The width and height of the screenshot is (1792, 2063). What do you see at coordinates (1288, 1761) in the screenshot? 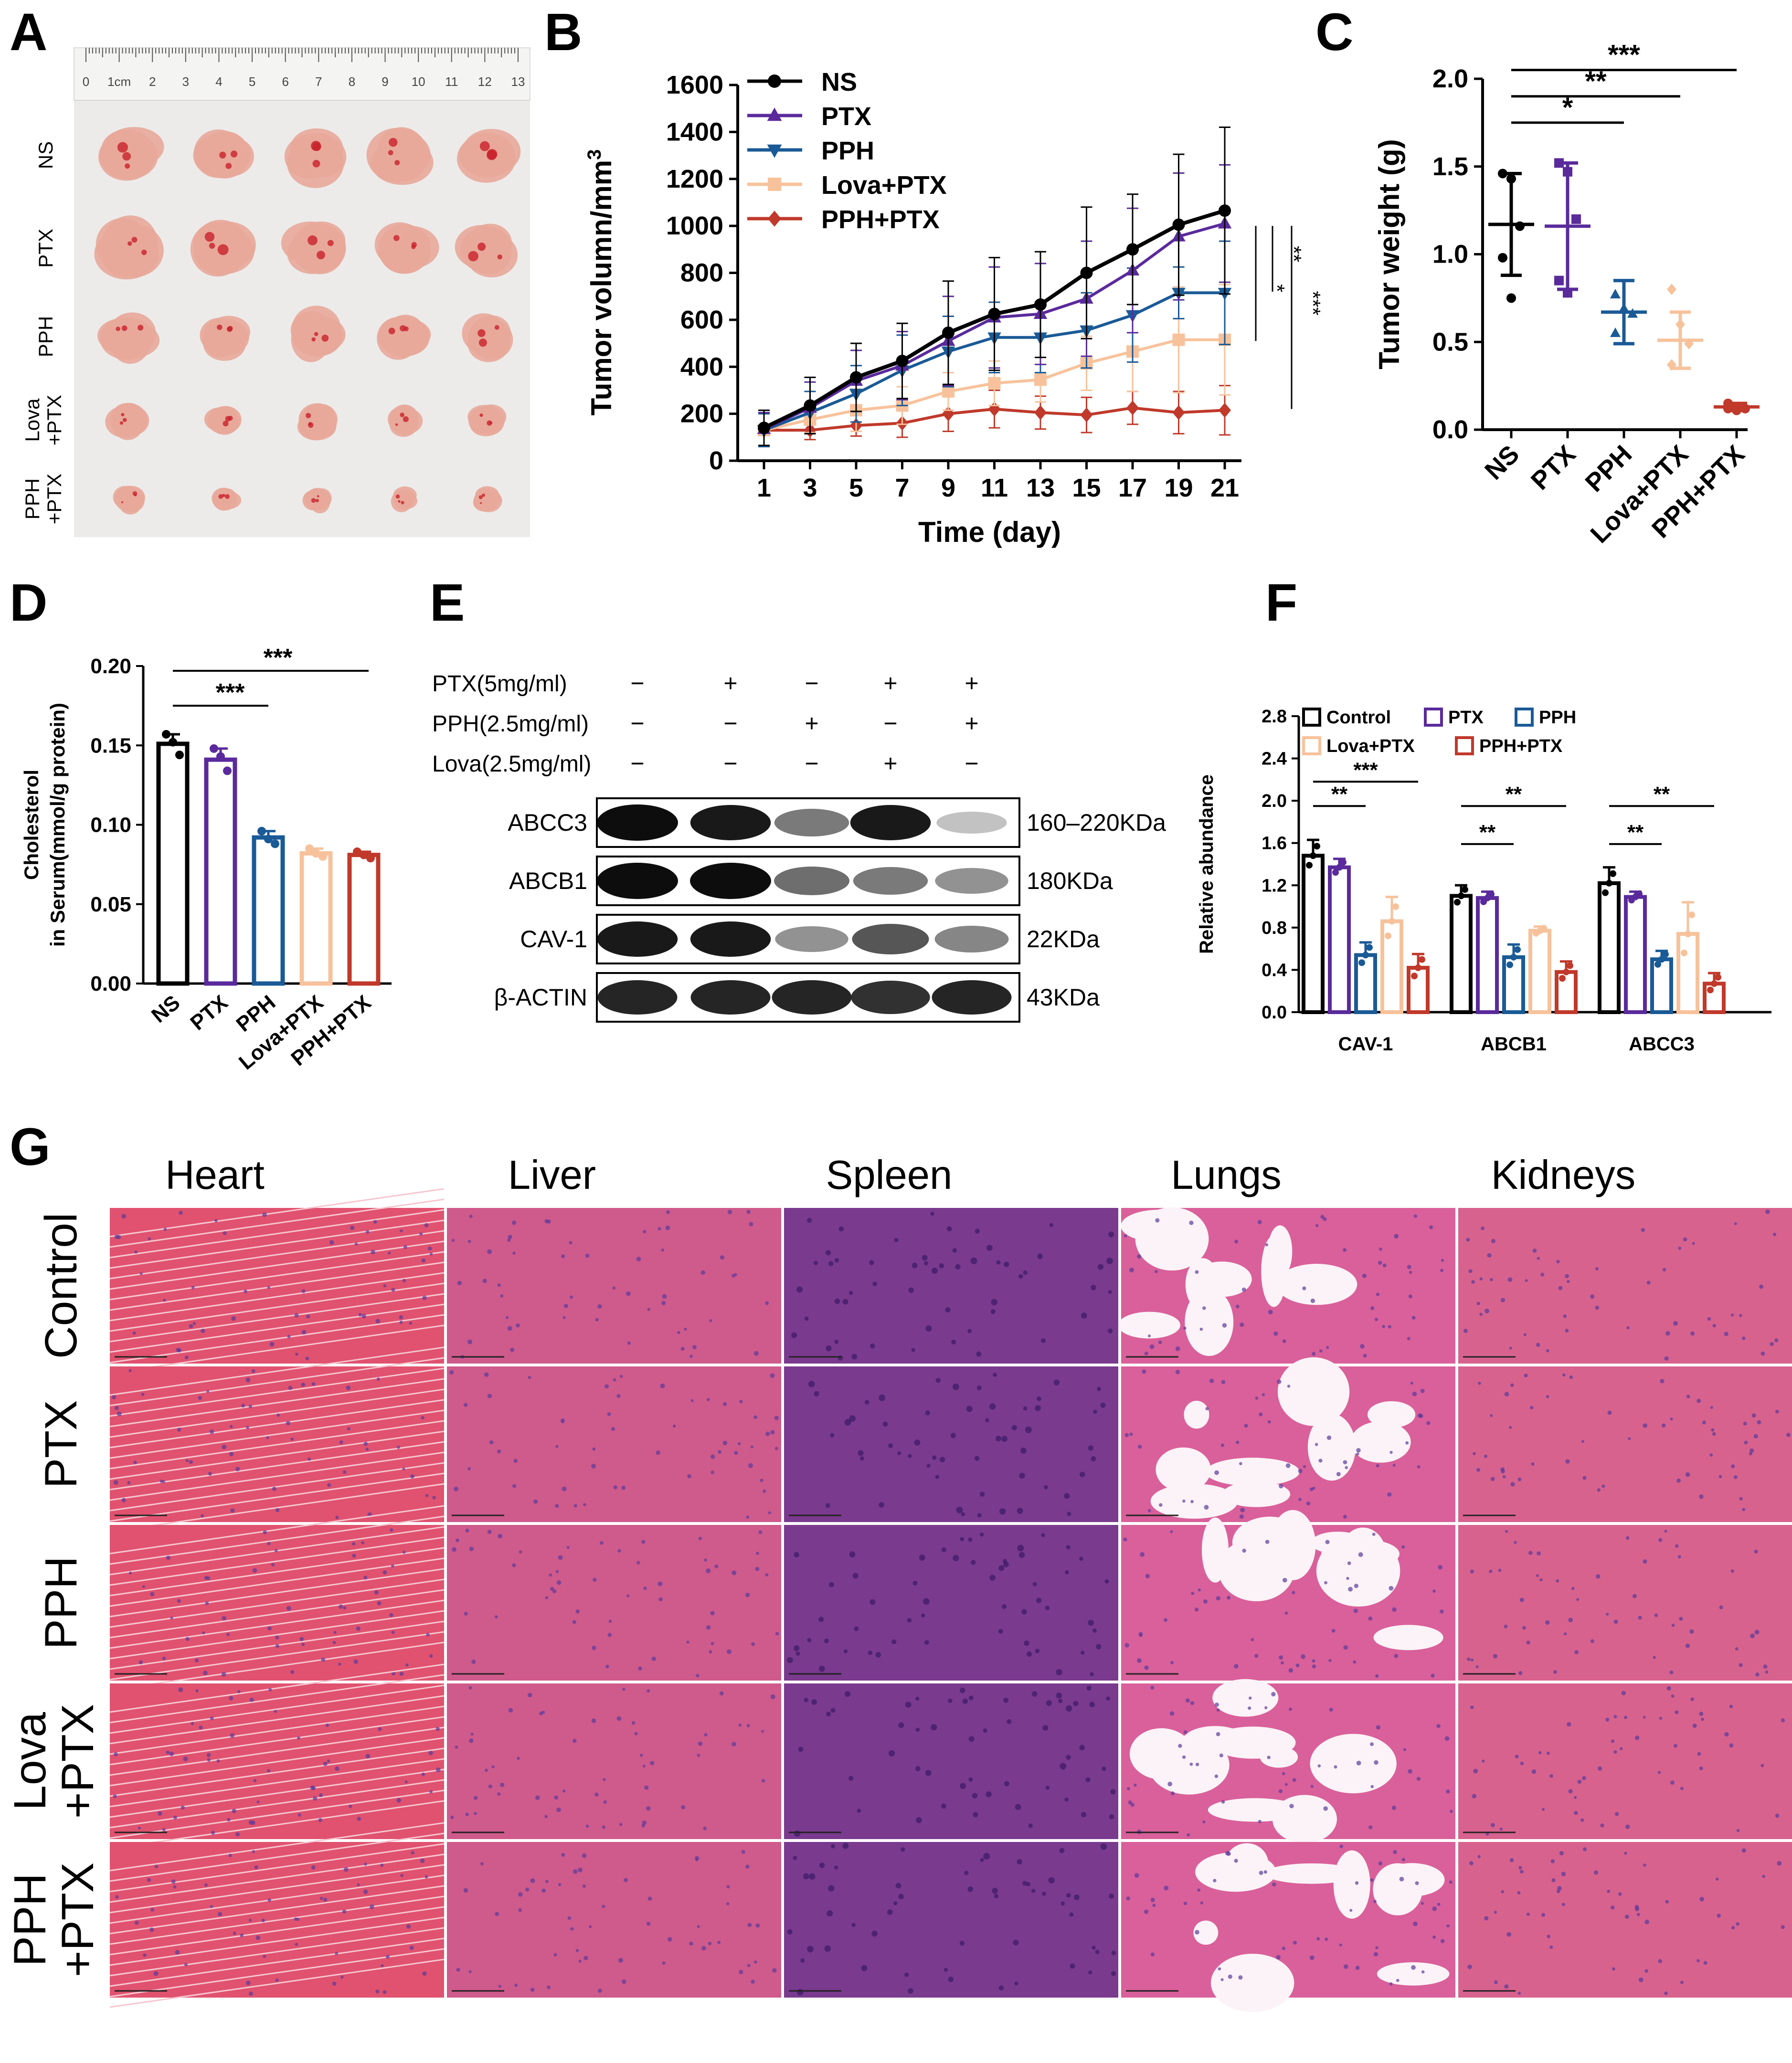
I see `histology-tile` at bounding box center [1288, 1761].